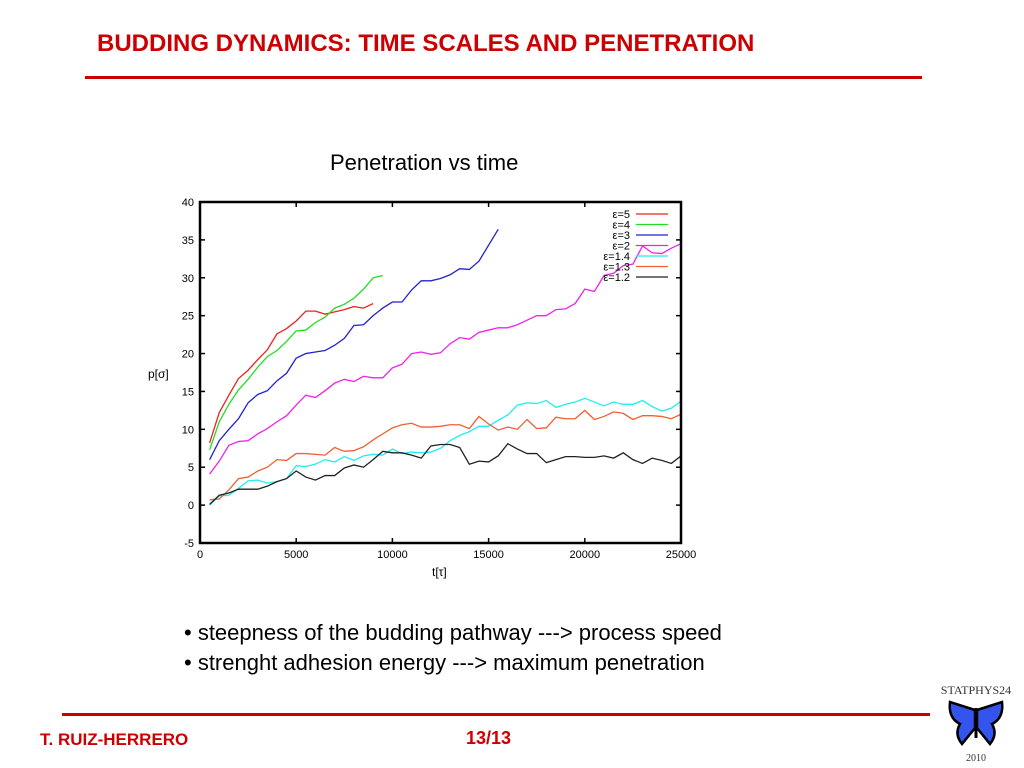  Describe the element at coordinates (424, 162) in the screenshot. I see `chart-title: Penetration vs time` at that location.